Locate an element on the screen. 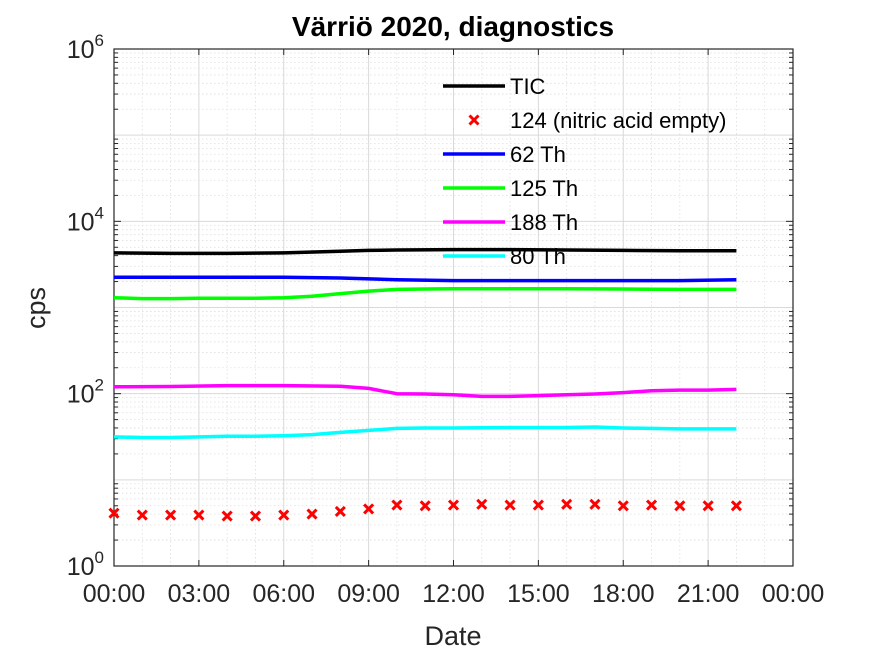 This screenshot has width=875, height=656. series-line-62-th is located at coordinates (425, 279).